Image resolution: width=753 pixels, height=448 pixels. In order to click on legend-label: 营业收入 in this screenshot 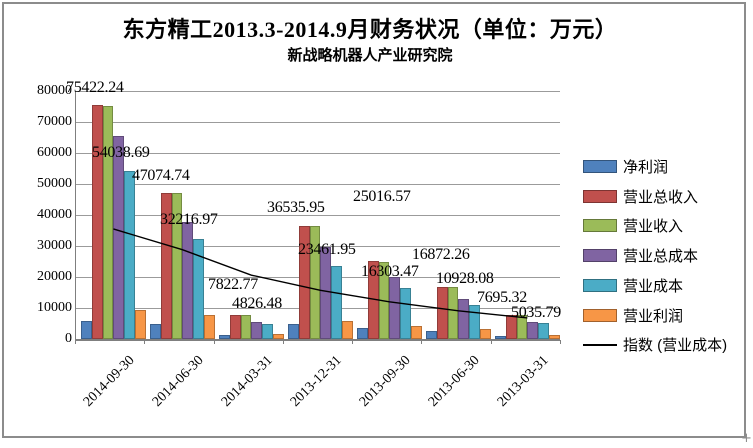, I will do `click(653, 227)`.